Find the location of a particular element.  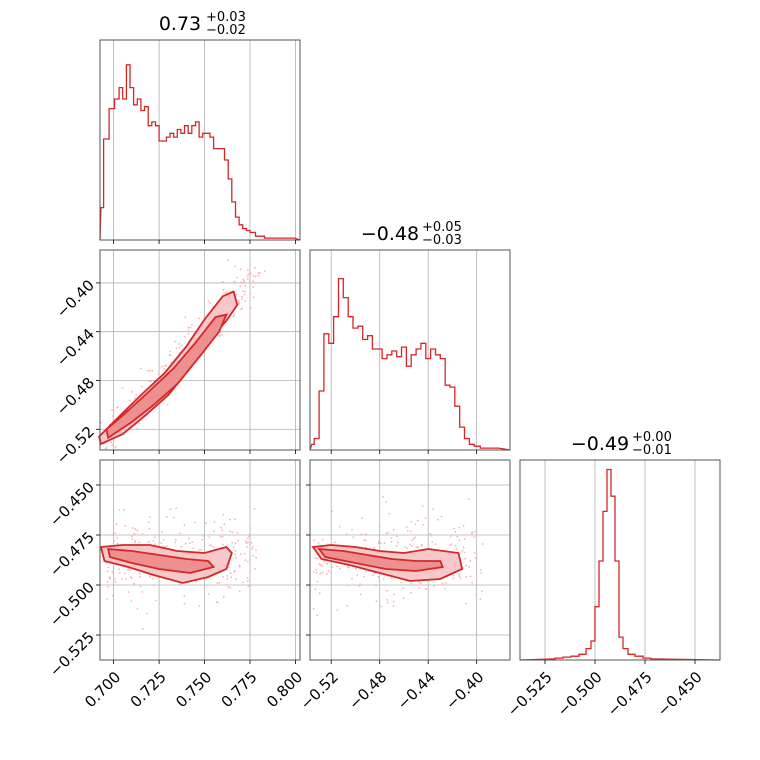

contour-r2c0-ytick-label-3: −0.525 is located at coordinates (72, 654).